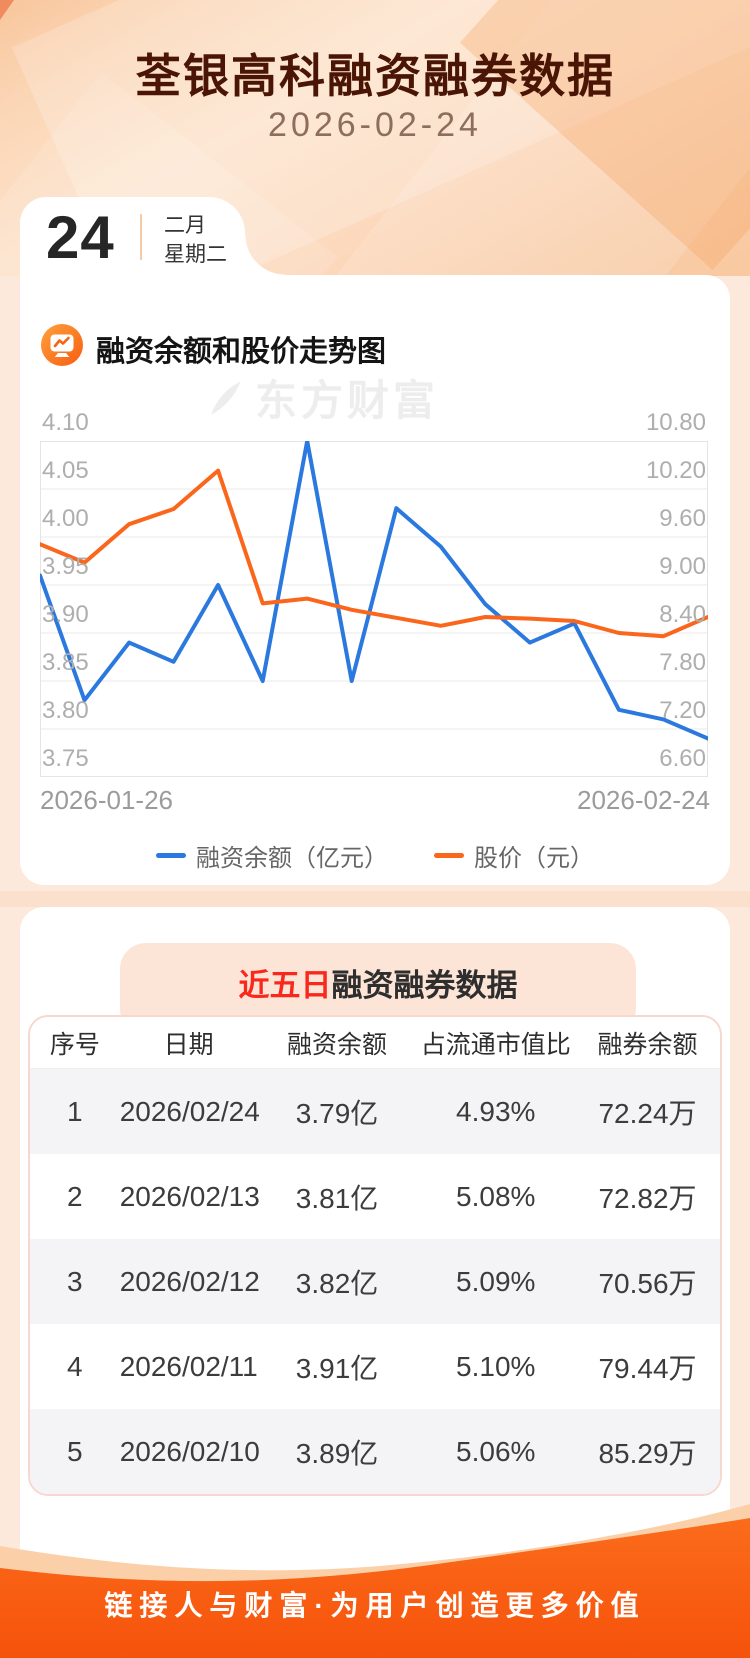 The image size is (750, 1658). Describe the element at coordinates (65, 662) in the screenshot. I see `left-axis-tick: 3.85` at that location.